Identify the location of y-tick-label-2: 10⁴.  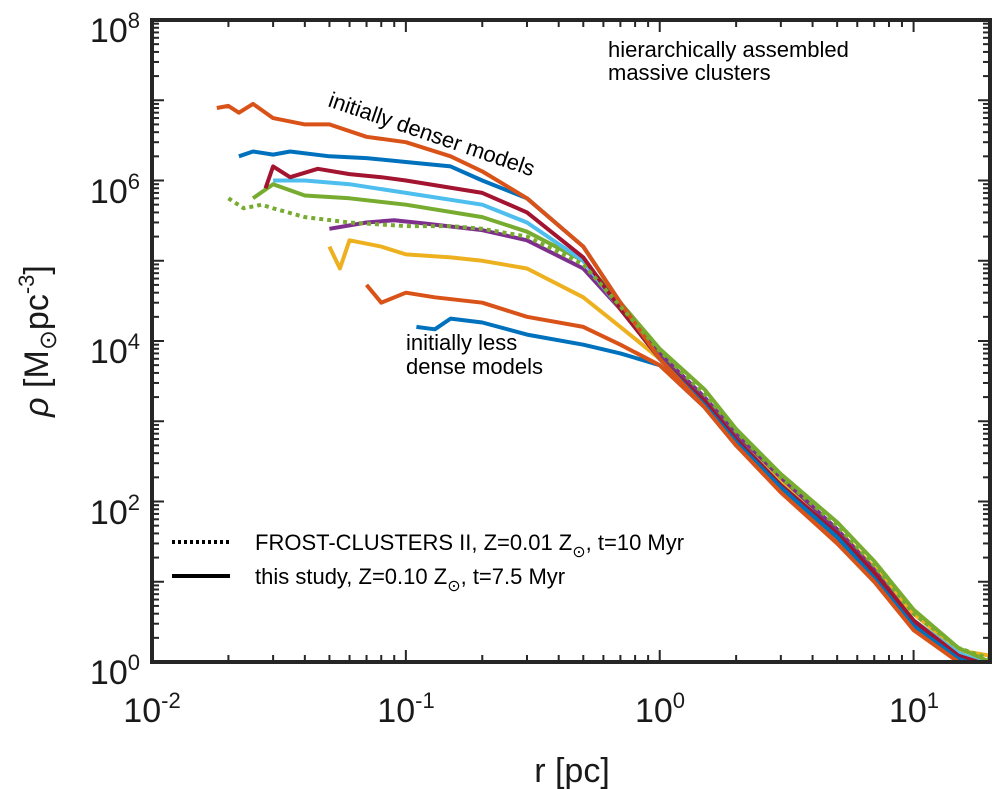
(115, 350).